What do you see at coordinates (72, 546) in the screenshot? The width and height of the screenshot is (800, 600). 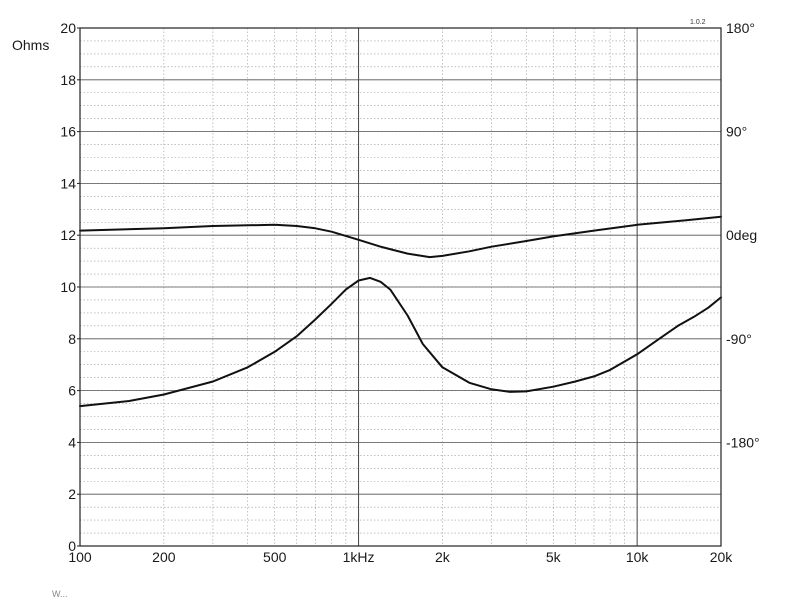 I see `y-tick-label: 0` at bounding box center [72, 546].